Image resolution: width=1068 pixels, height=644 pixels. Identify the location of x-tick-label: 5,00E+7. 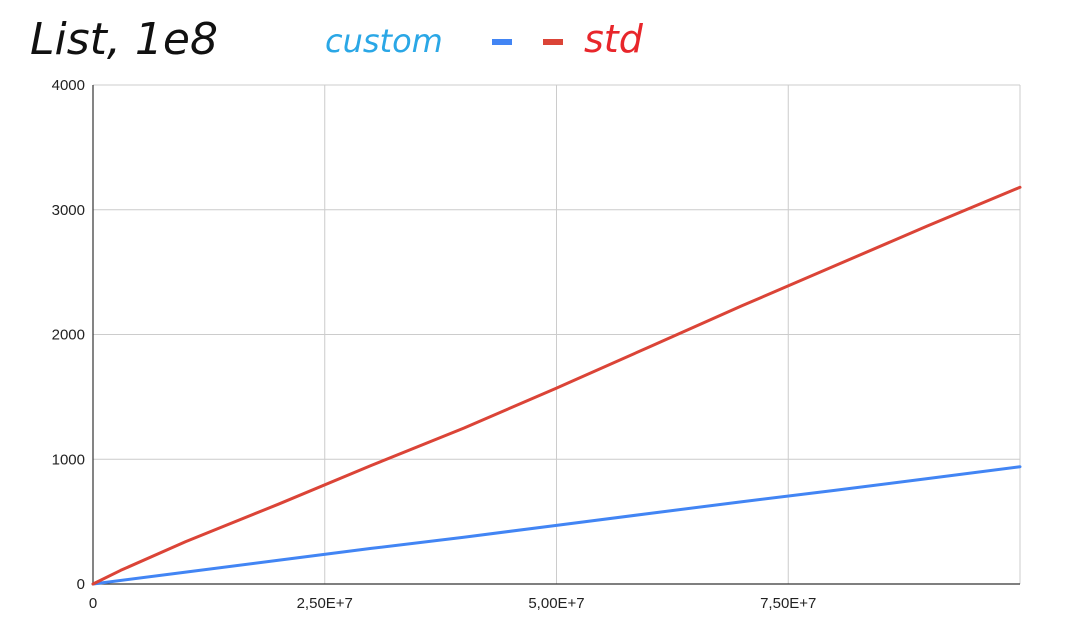
(556, 603).